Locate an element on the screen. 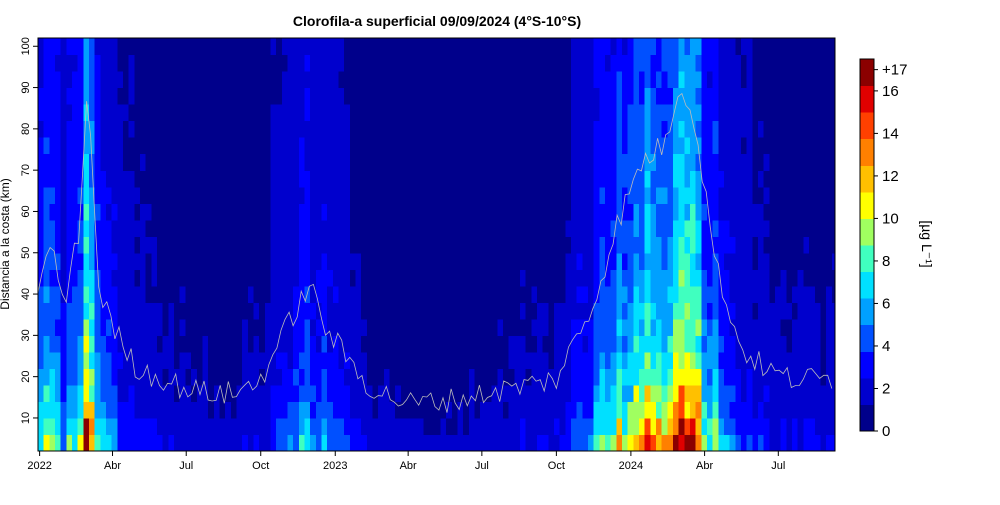  y-tick-label: 20 is located at coordinates (26, 377).